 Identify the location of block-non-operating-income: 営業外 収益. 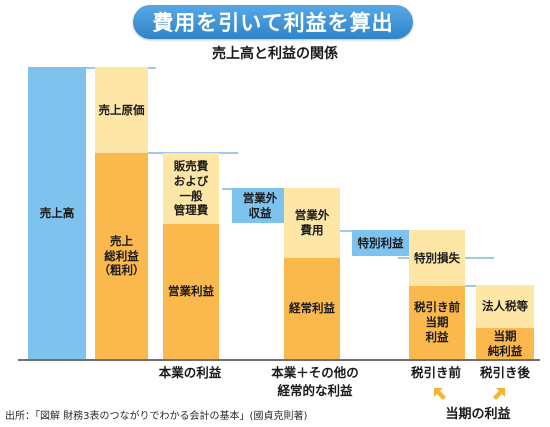
(260, 205).